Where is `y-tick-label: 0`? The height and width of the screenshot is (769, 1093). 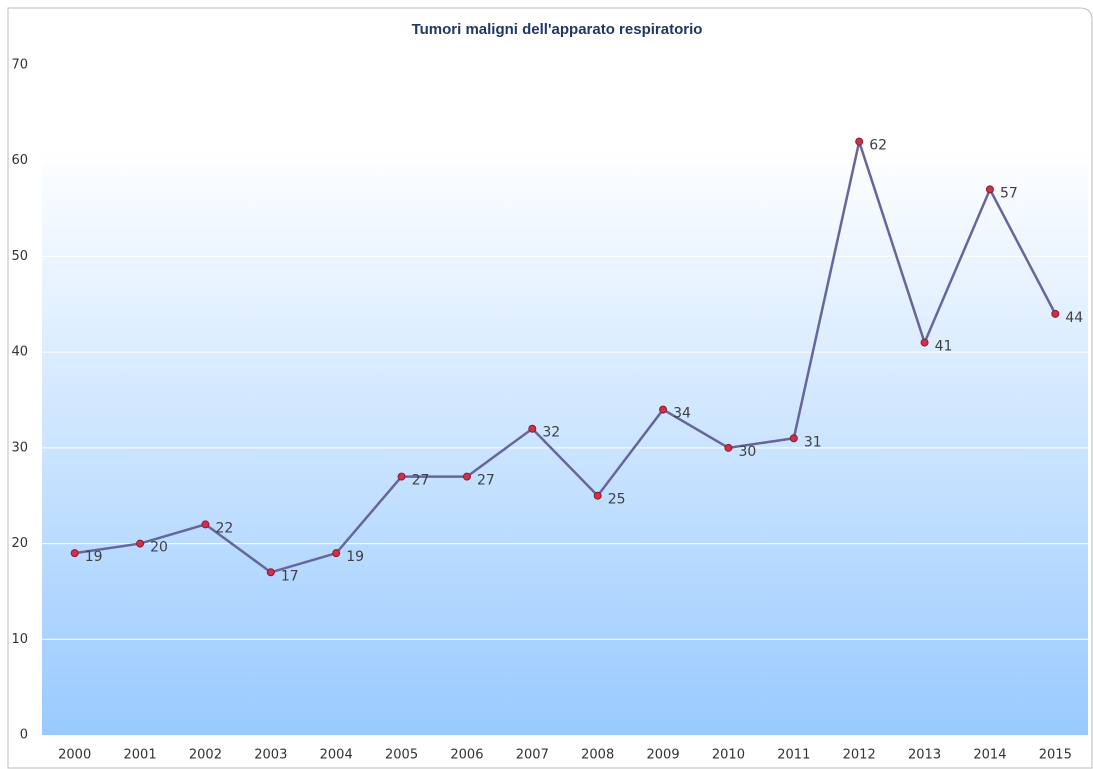 y-tick-label: 0 is located at coordinates (24, 735).